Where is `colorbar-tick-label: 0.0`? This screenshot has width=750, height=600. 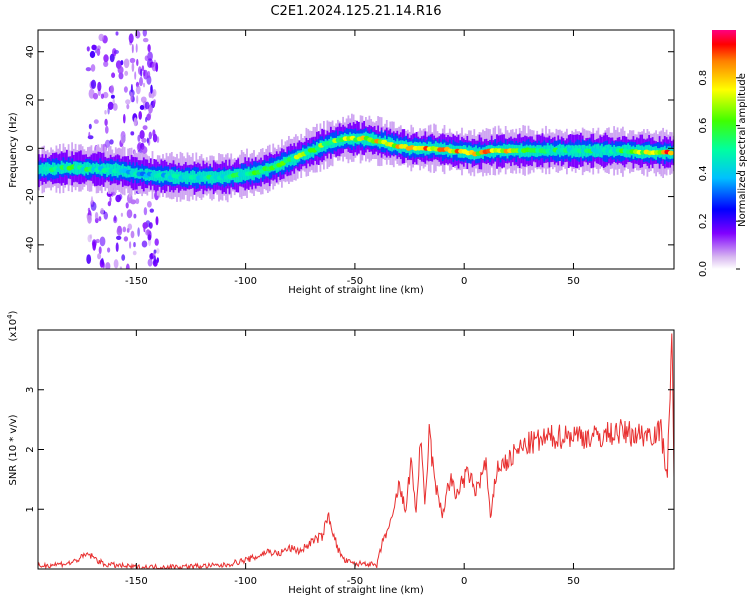 colorbar-tick-label: 0.0 is located at coordinates (703, 269).